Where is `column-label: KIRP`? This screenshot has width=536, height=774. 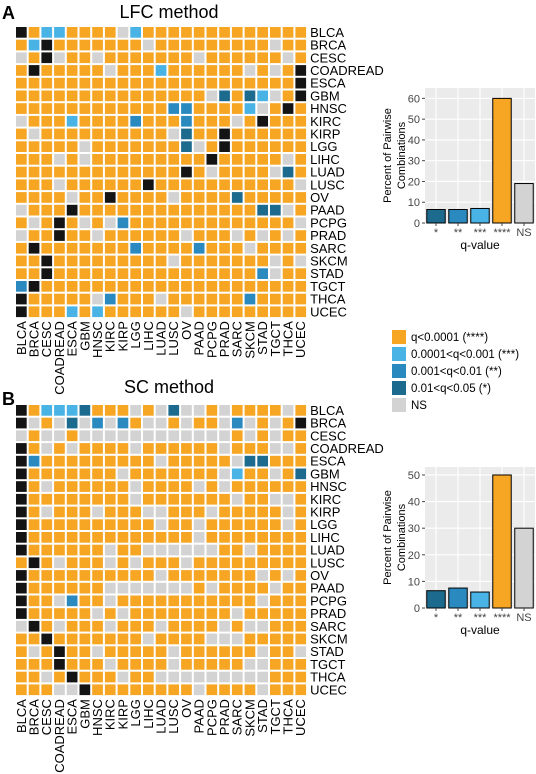
column-label: KIRP is located at coordinates (122, 336).